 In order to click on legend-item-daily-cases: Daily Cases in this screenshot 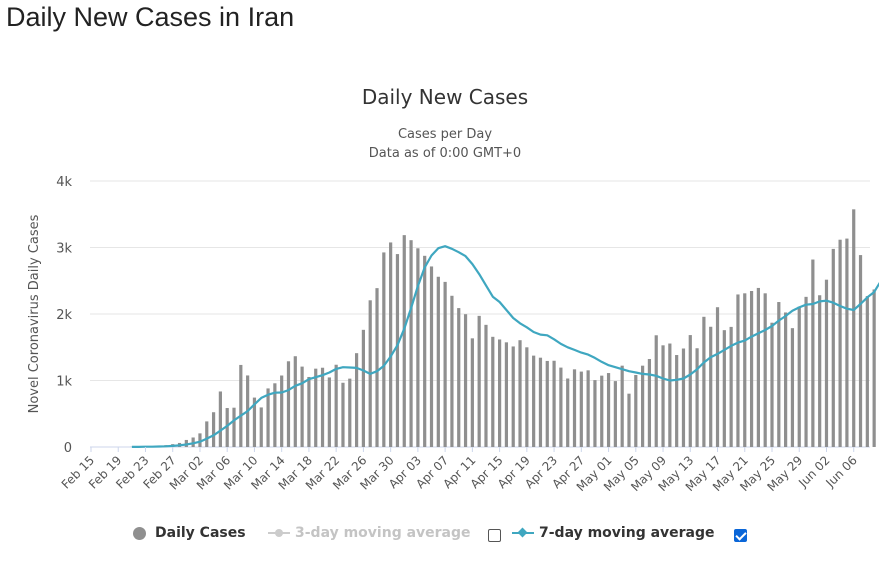, I will do `click(189, 533)`.